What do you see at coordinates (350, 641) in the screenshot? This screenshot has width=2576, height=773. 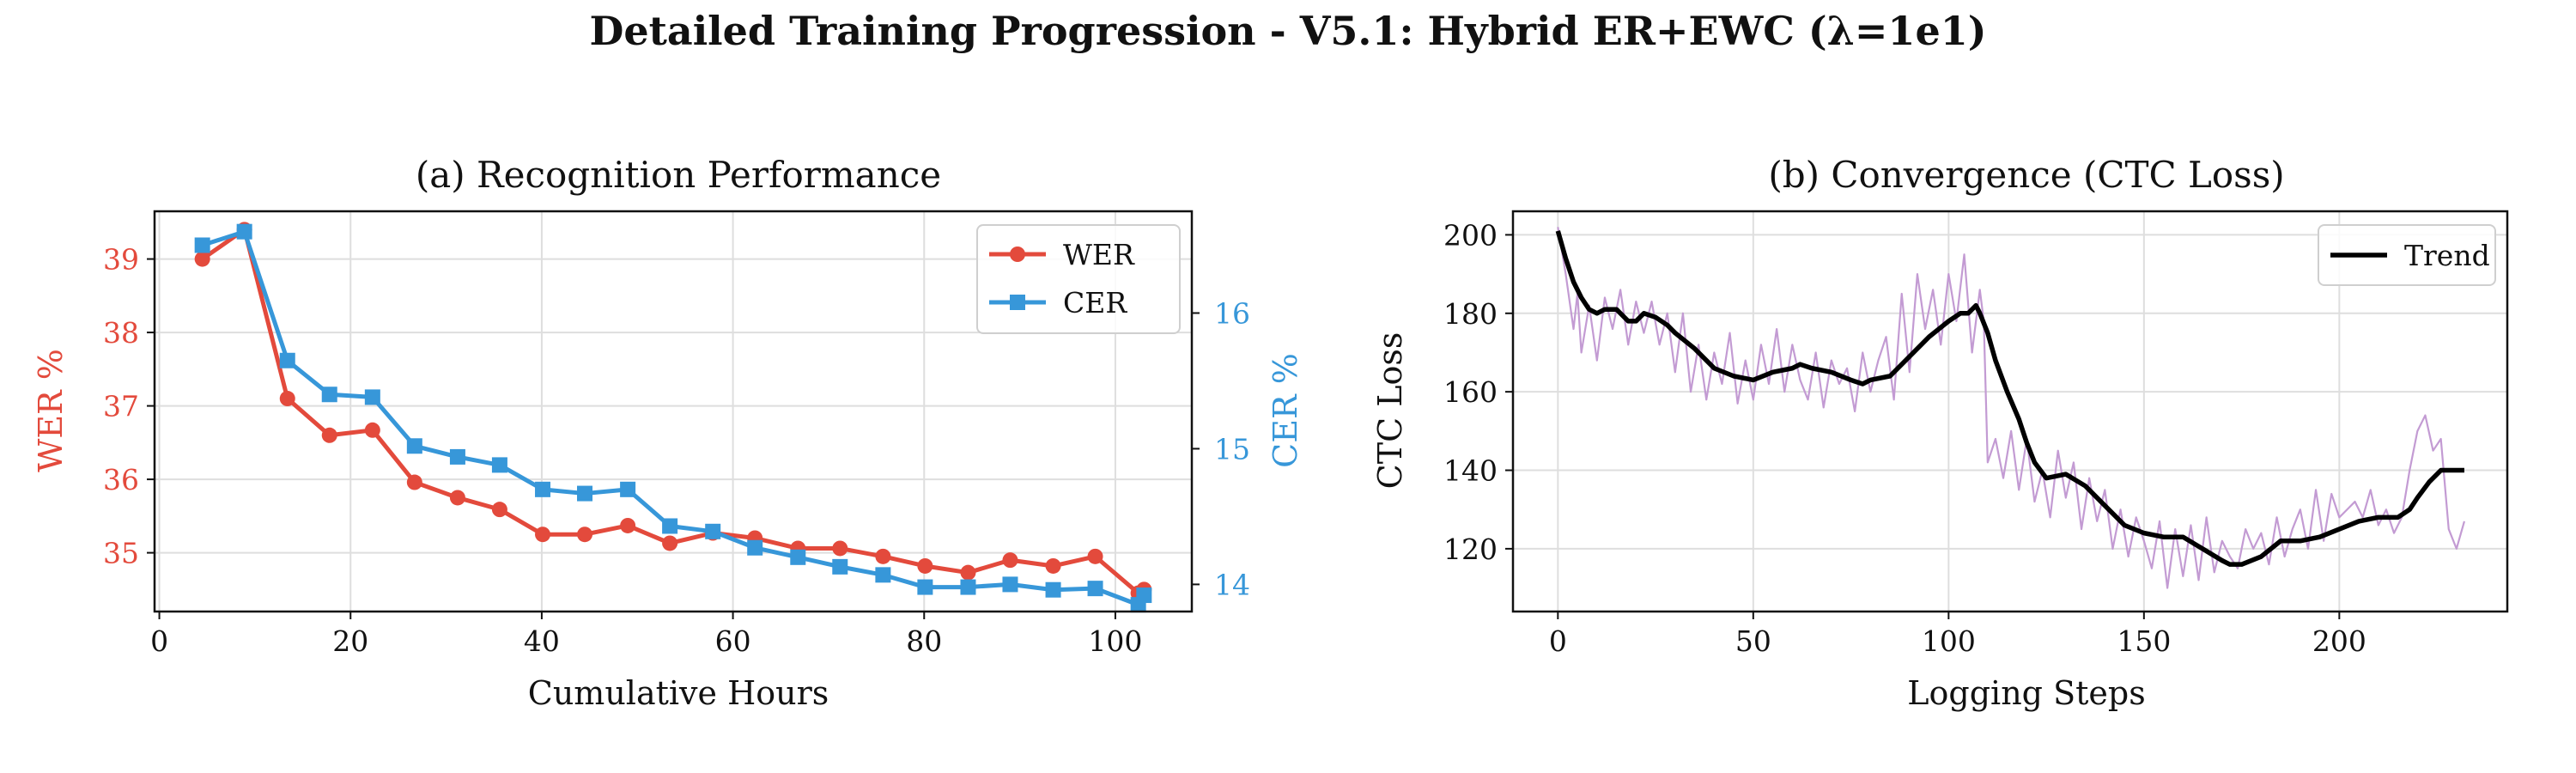 I see `panel-a-xtick-label: 20` at bounding box center [350, 641].